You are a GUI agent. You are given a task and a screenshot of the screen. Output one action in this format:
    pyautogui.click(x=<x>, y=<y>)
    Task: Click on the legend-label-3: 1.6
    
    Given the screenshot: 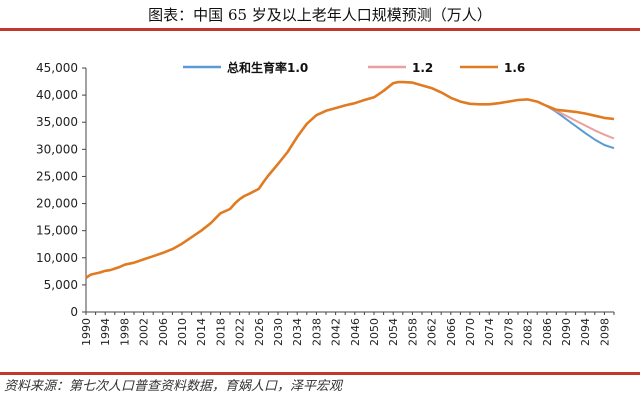 What is the action you would take?
    pyautogui.click(x=514, y=68)
    